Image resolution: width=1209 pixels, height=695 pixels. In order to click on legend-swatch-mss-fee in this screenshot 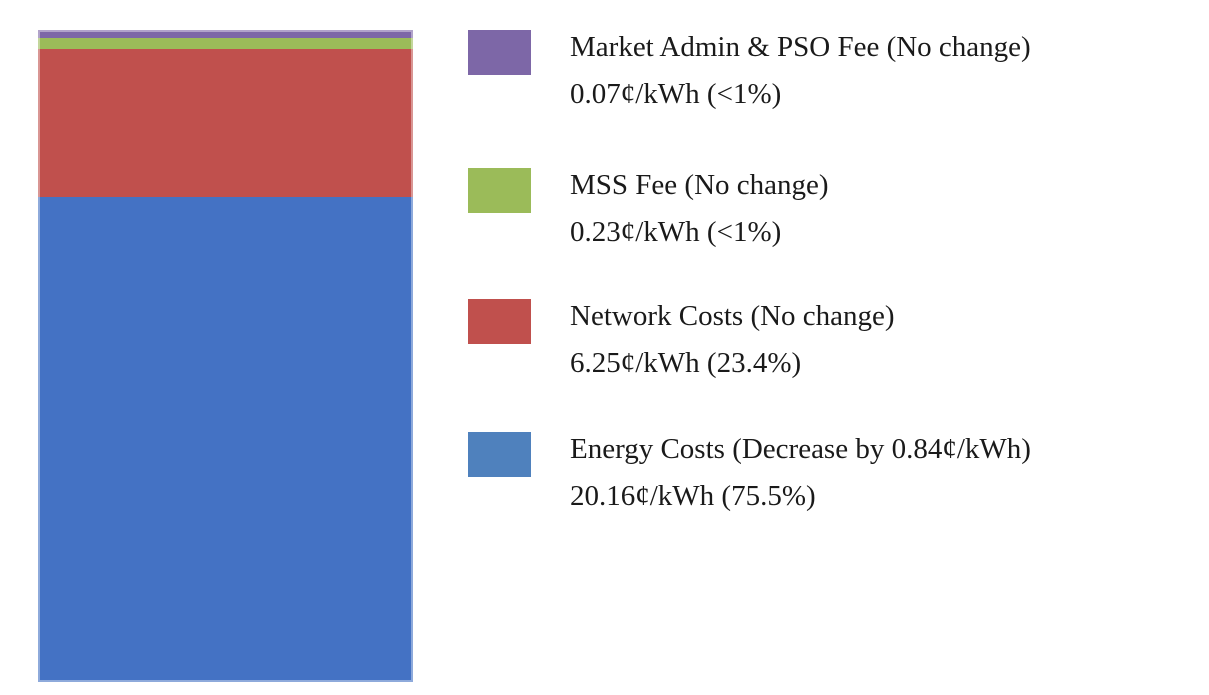, I will do `click(499, 190)`.